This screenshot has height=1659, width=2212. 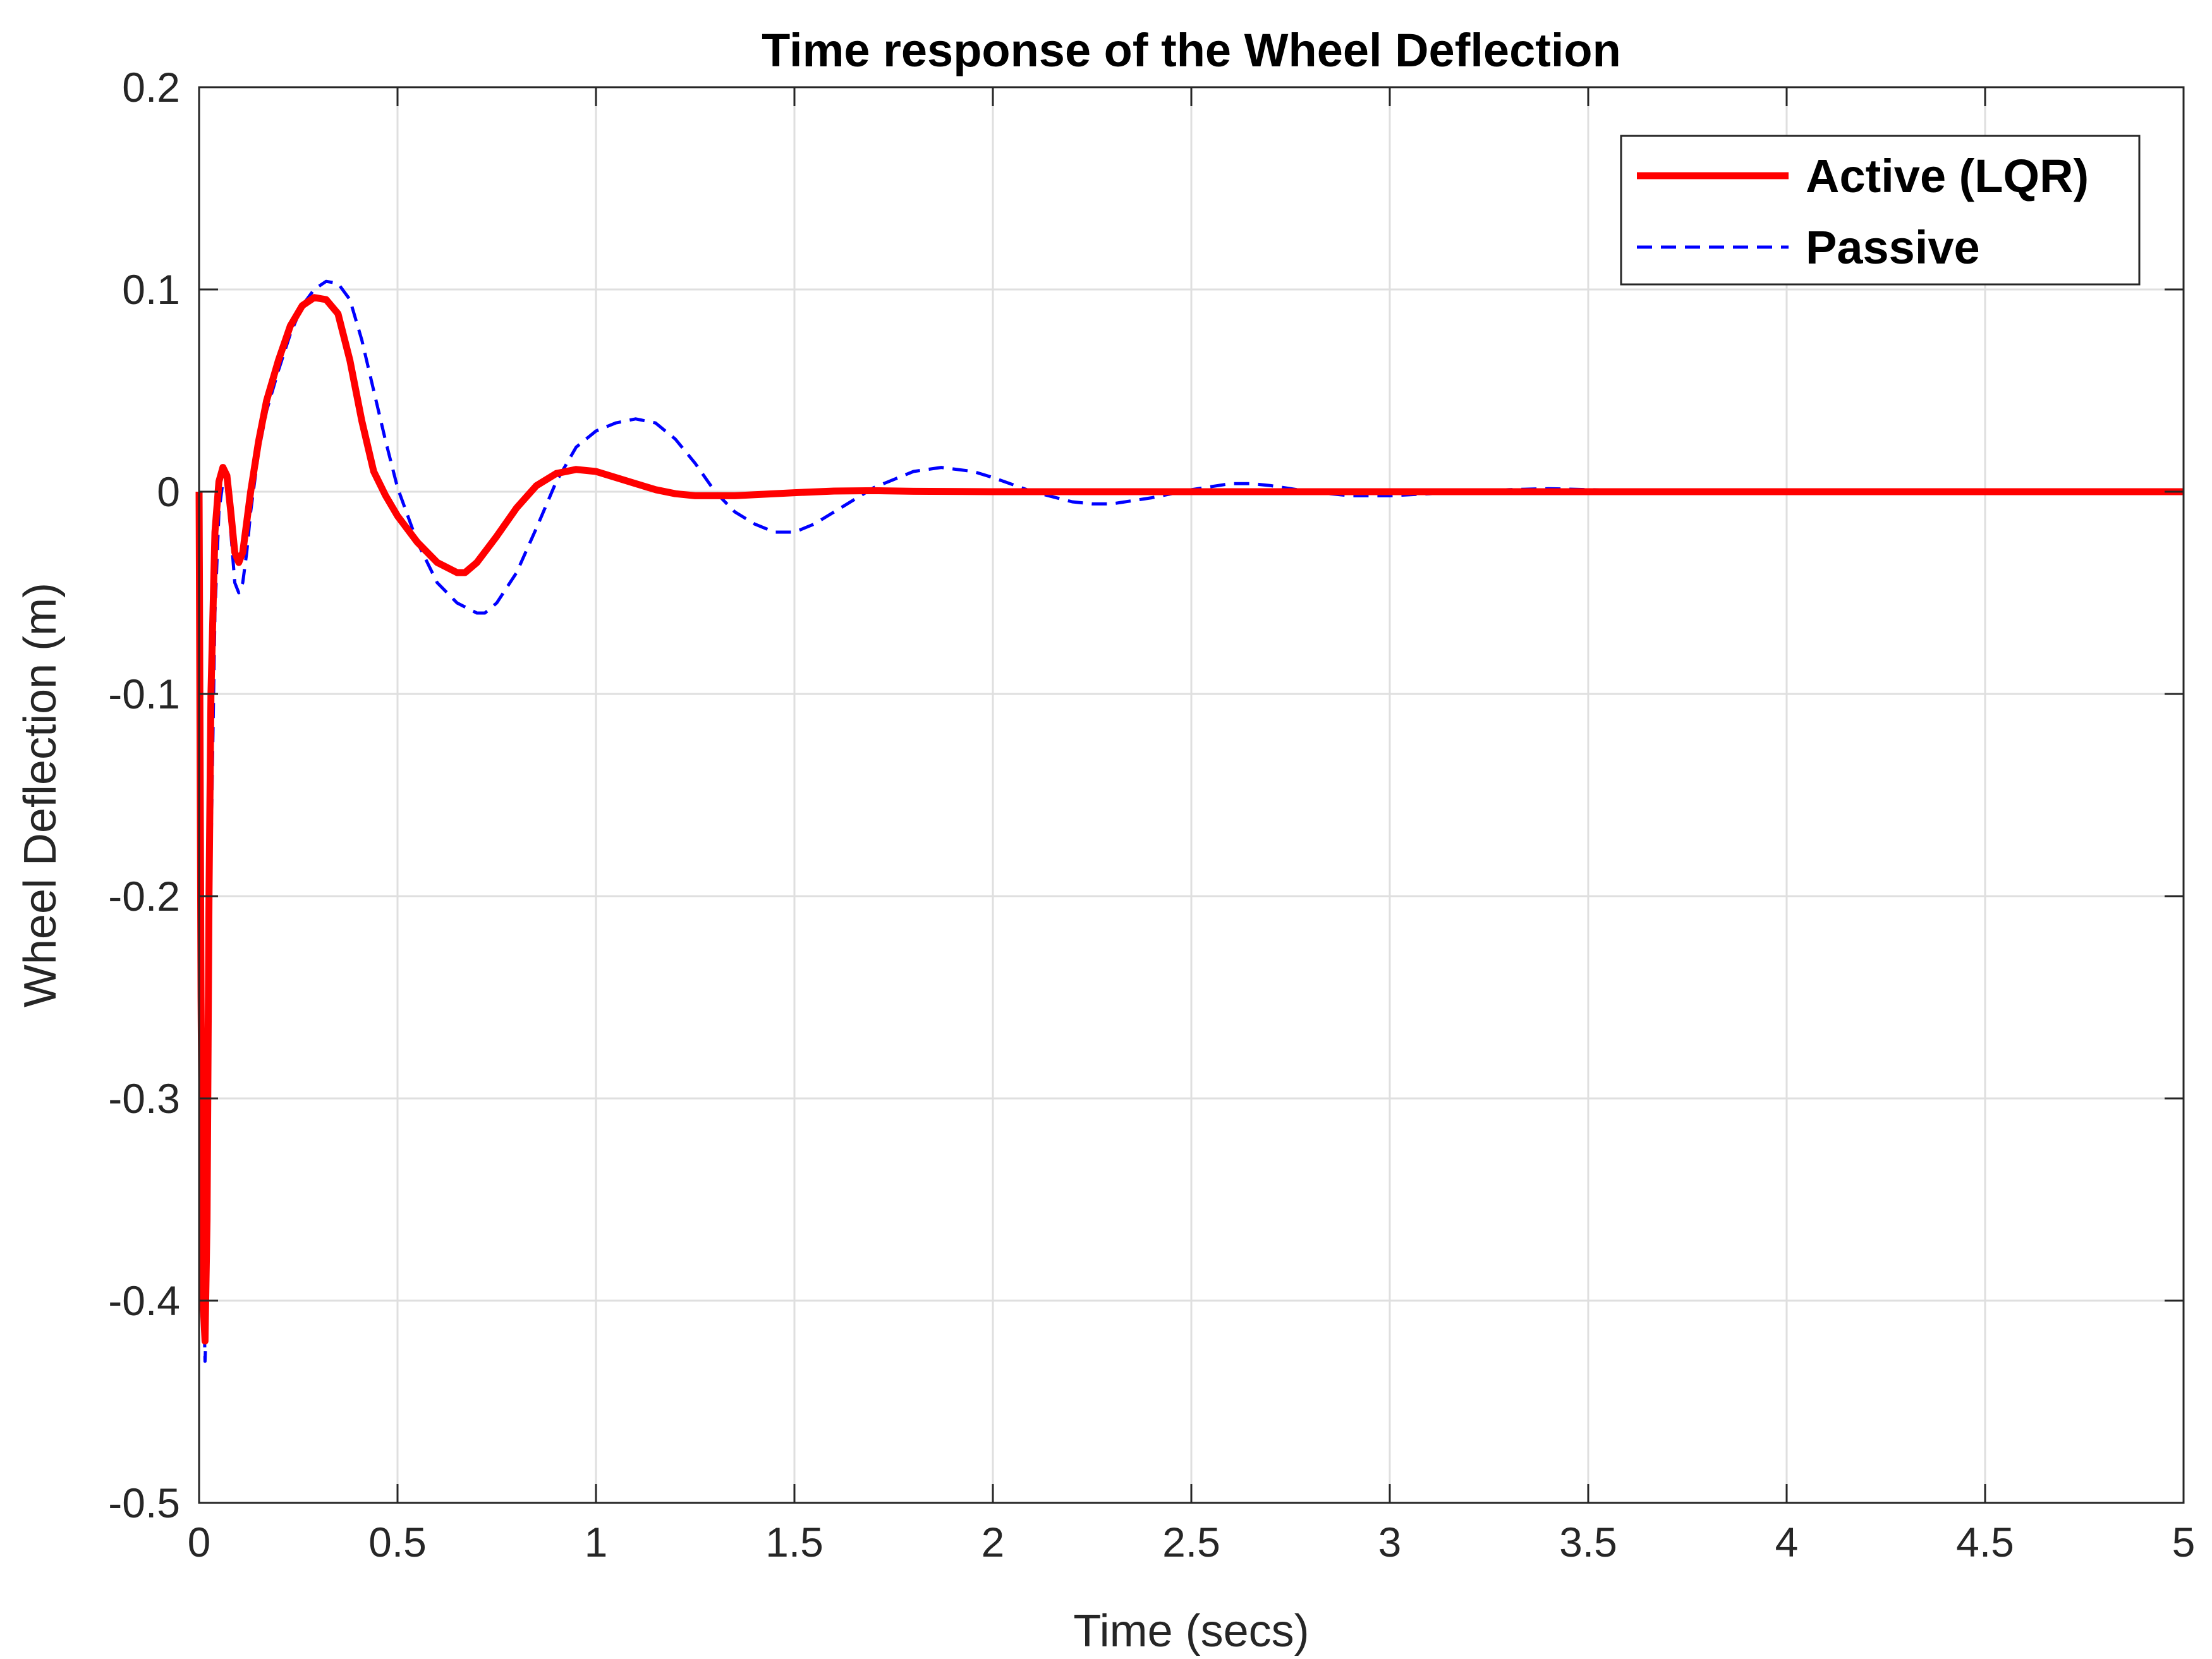 I want to click on legend: Active (LQR) Passive, so click(x=1880, y=210).